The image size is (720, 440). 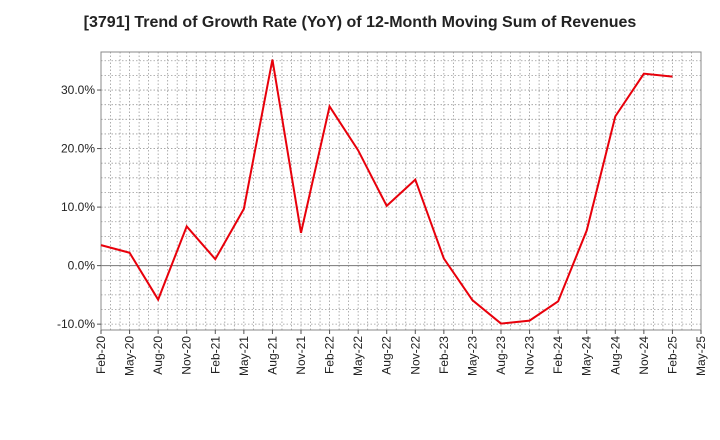 I want to click on x-tick-label: Feb-24, so click(x=558, y=355).